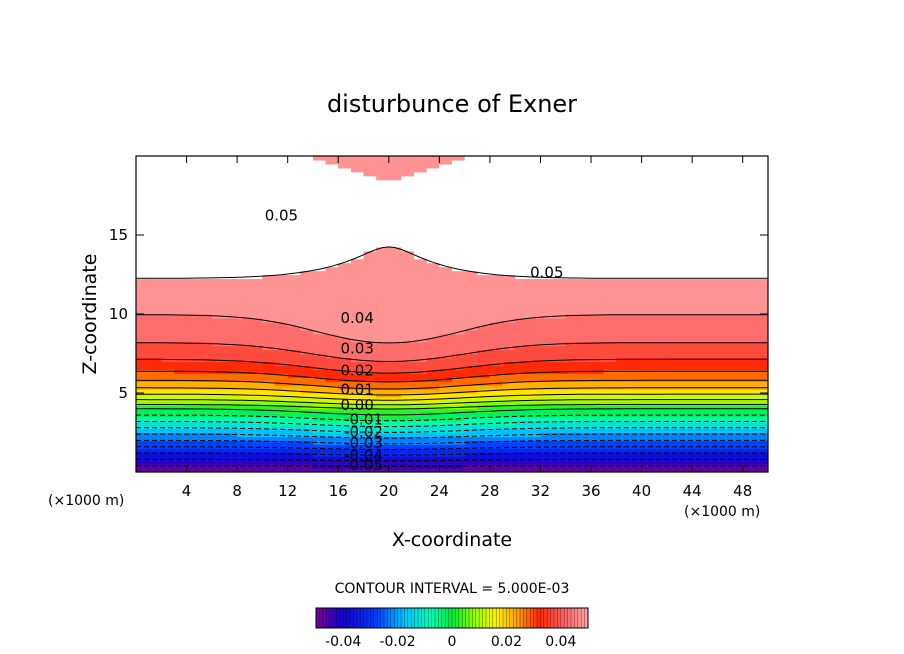 Image resolution: width=904 pixels, height=654 pixels. What do you see at coordinates (356, 405) in the screenshot?
I see `contour-label: 0.00` at bounding box center [356, 405].